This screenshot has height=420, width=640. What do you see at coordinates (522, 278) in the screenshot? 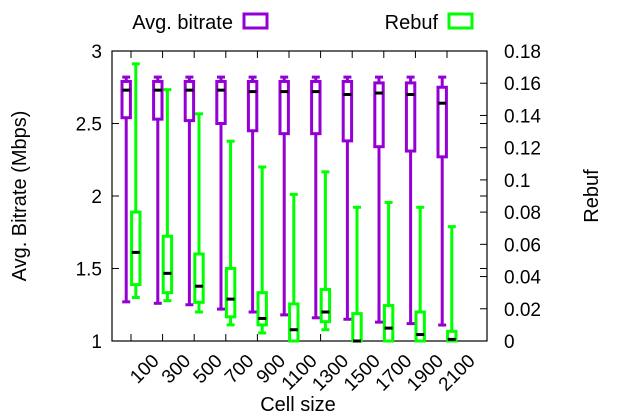
I see `y2-tick-label: 0.04` at bounding box center [522, 278].